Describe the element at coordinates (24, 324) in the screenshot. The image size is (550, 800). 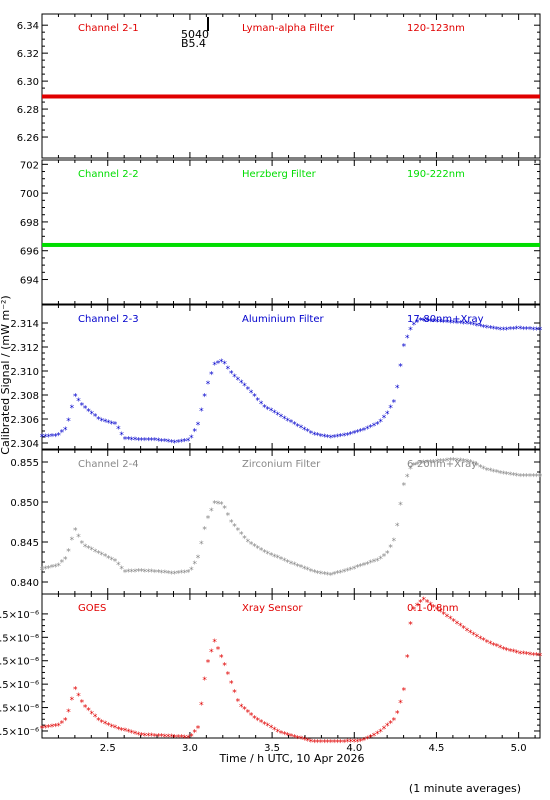
I see `y-tick-label: 2.314` at that location.